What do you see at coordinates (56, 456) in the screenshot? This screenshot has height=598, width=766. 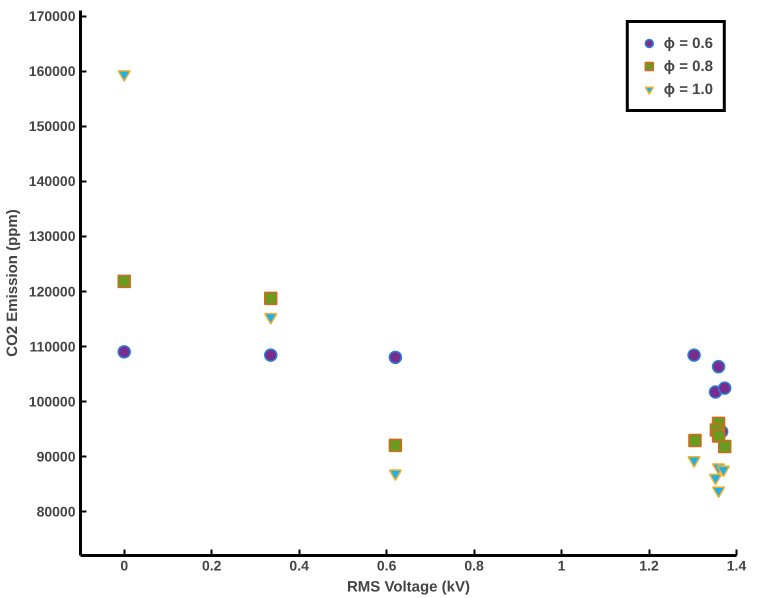 I see `y-tick-label: 90000` at bounding box center [56, 456].